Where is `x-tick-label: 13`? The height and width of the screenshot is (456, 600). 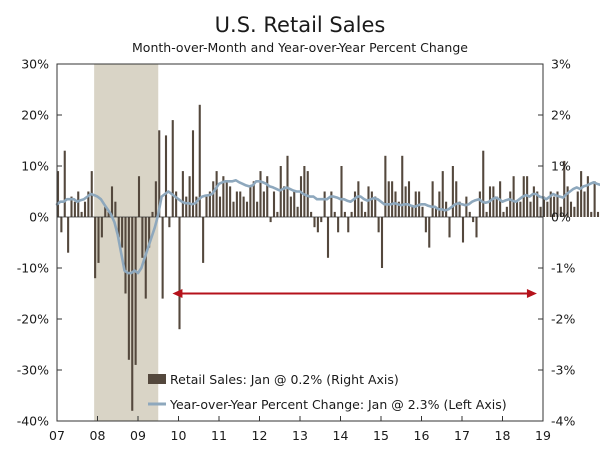
x-tick-label: 13 is located at coordinates (300, 435).